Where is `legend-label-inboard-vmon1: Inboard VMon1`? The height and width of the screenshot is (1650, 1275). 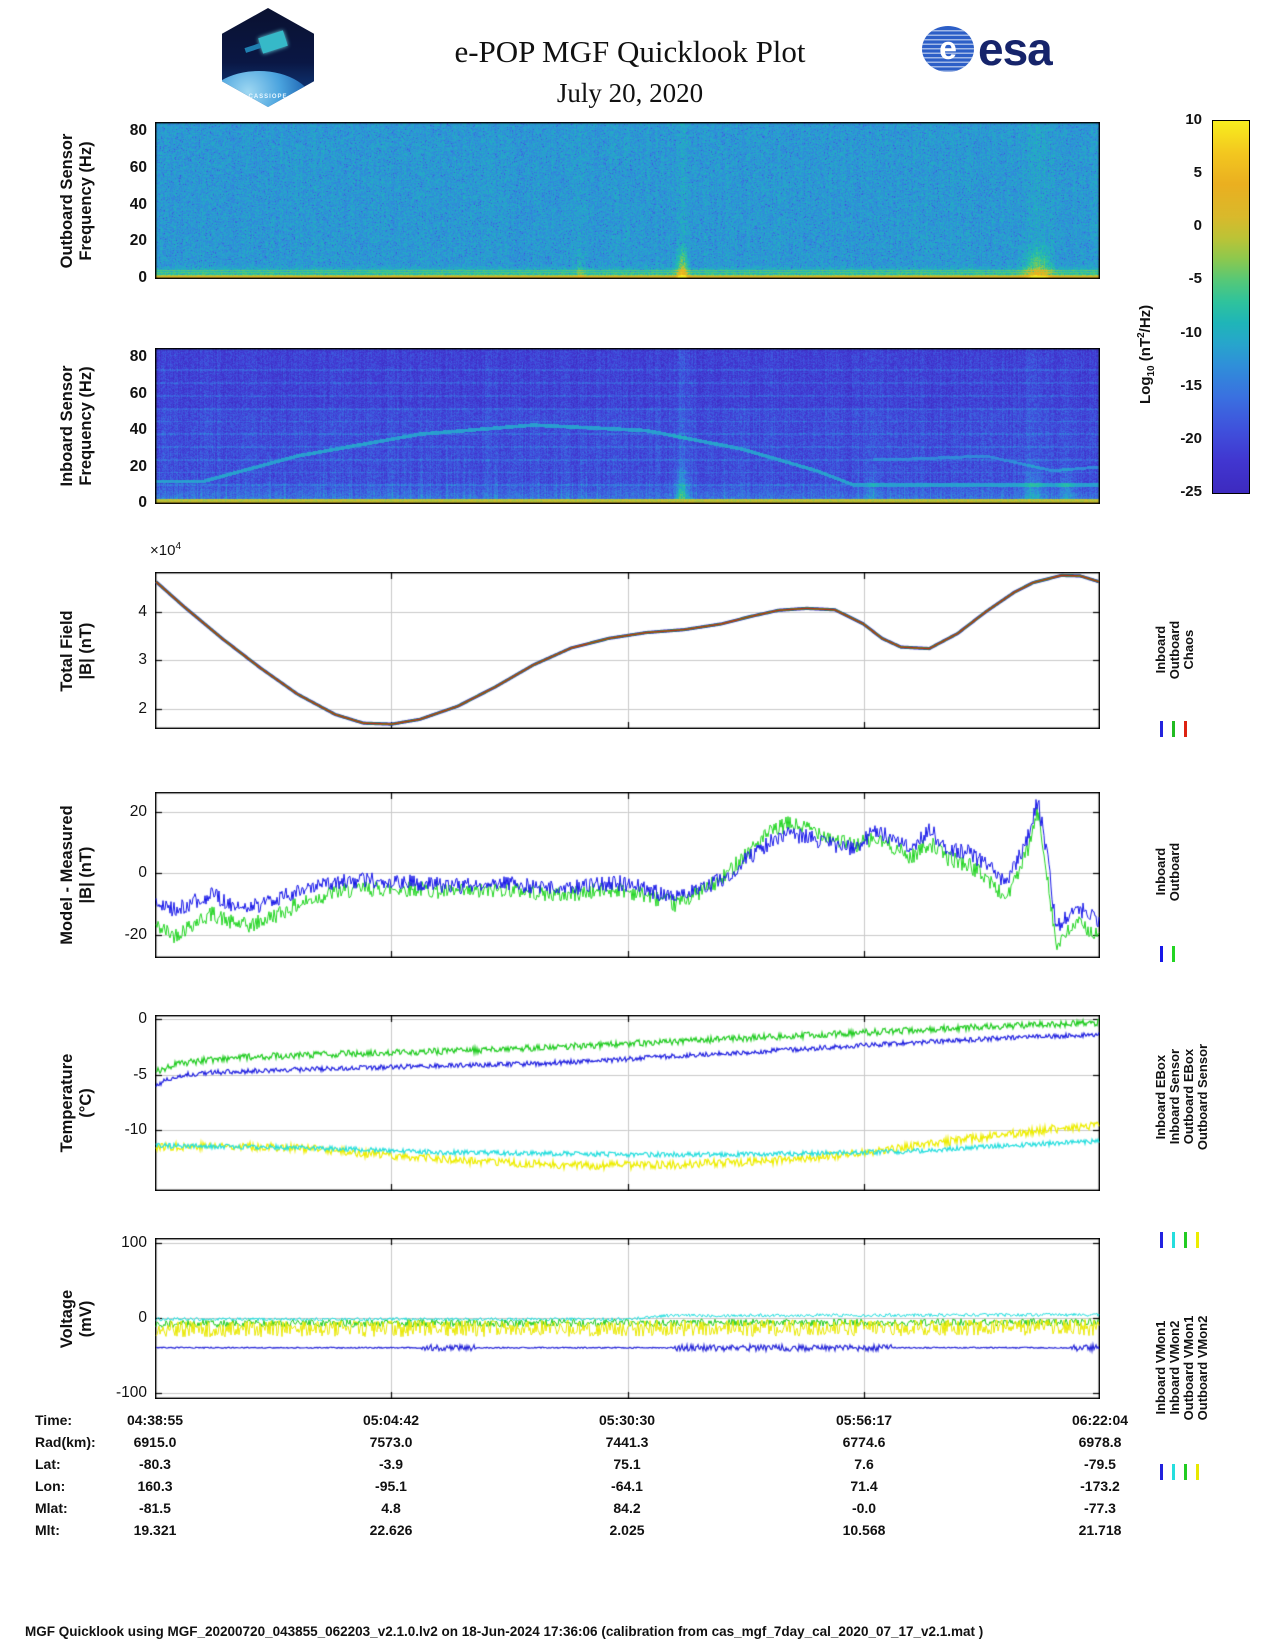
legend-label-inboard-vmon1: Inboard VMon1 is located at coordinates (1160, 1368).